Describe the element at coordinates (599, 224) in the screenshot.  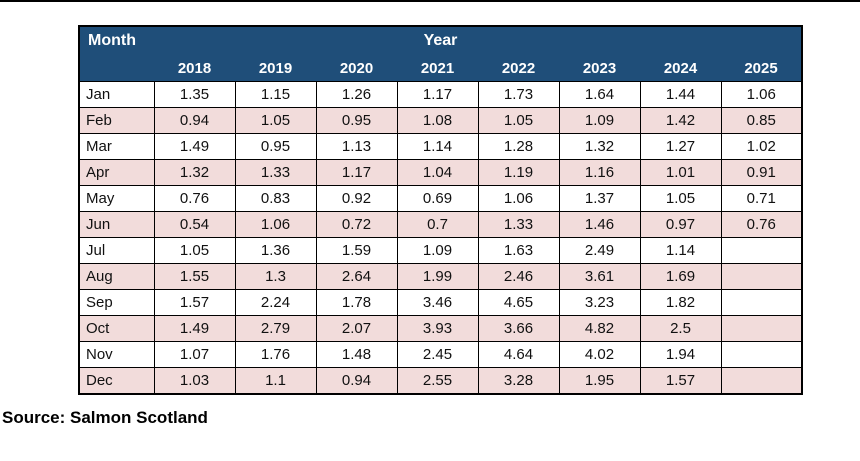
I see `value-cell: 1.46` at that location.